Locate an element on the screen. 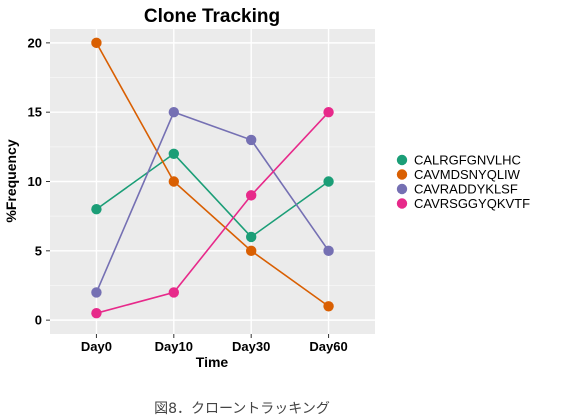 The width and height of the screenshot is (562, 419). x-tick-label: Day30 is located at coordinates (251, 346).